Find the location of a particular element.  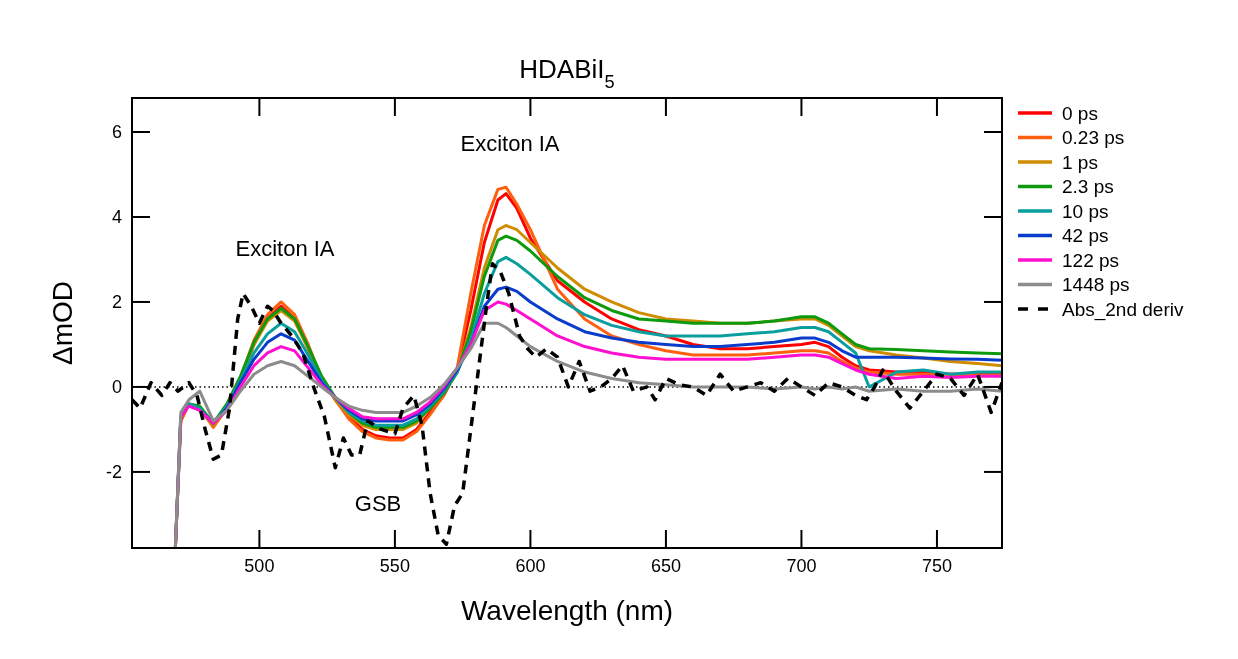

legend-label: 2.3 ps is located at coordinates (1088, 187).